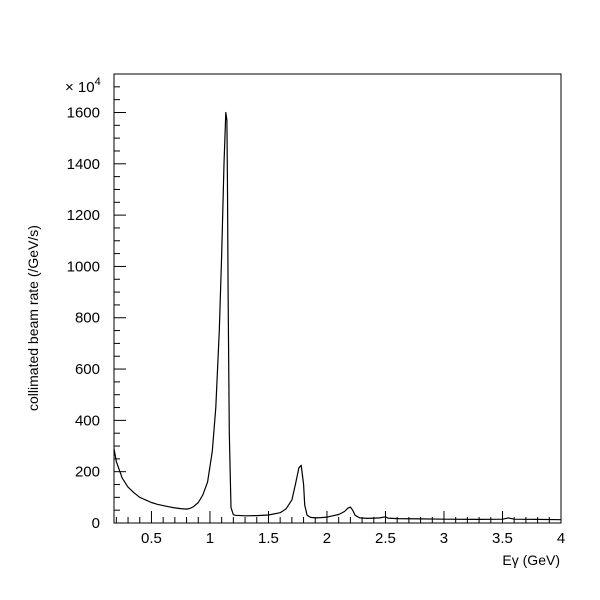 This screenshot has height=600, width=600. Describe the element at coordinates (87, 420) in the screenshot. I see `y-tick-label: 400` at that location.